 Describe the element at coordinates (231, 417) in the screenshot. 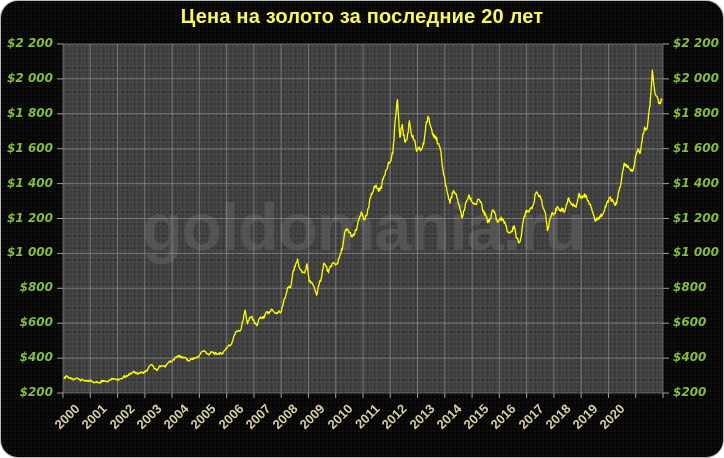

I see `x-tick-label: 2006` at that location.